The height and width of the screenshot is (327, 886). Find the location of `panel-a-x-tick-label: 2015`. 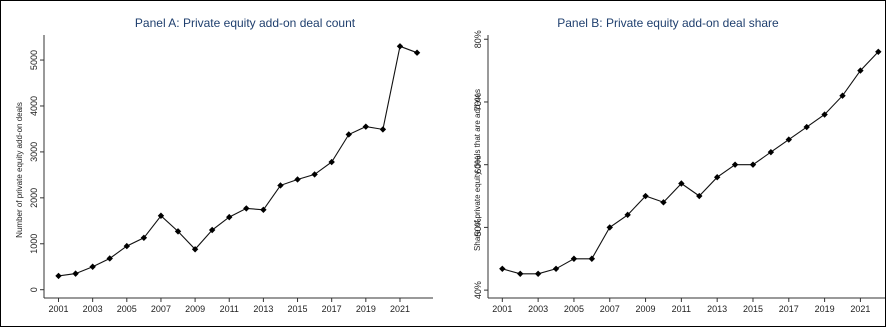

panel-a-x-tick-label: 2015 is located at coordinates (298, 309).